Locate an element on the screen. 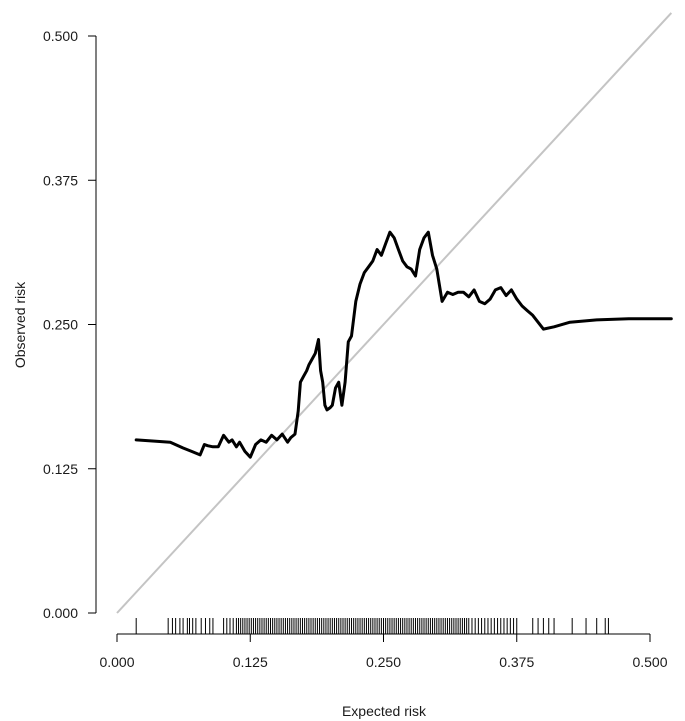  y-tick-label: 0.375 is located at coordinates (60, 180).